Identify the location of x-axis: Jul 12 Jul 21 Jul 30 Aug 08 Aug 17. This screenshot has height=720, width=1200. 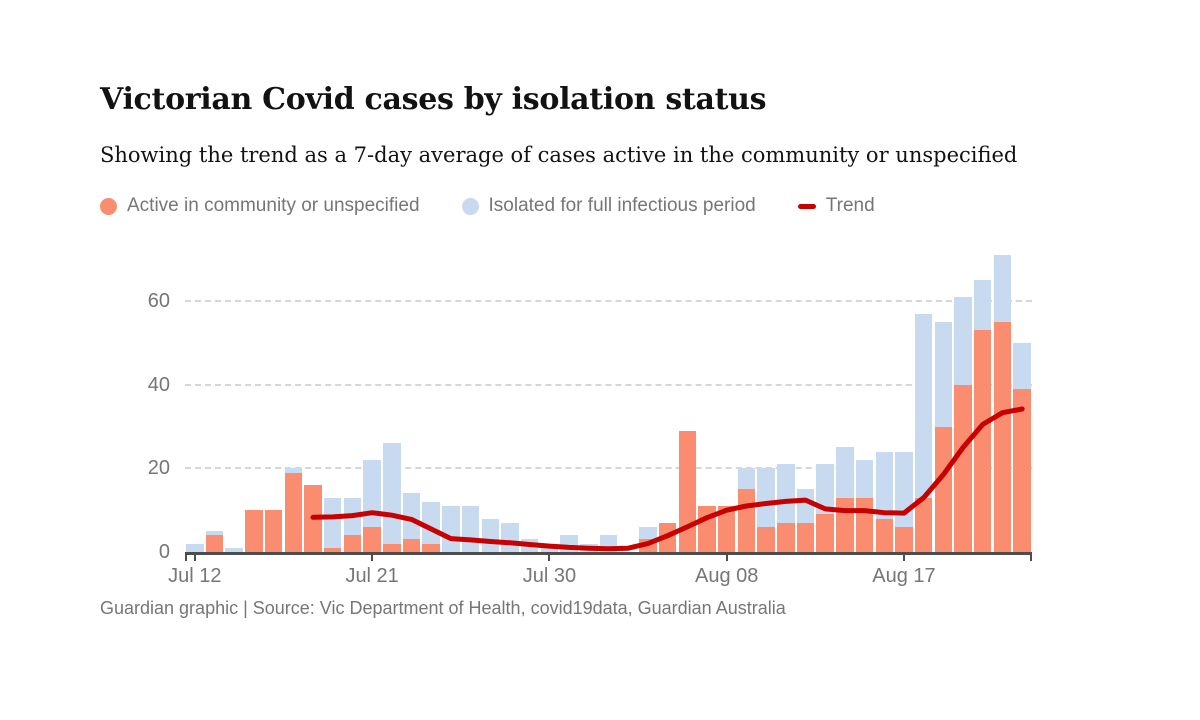
(600, 572).